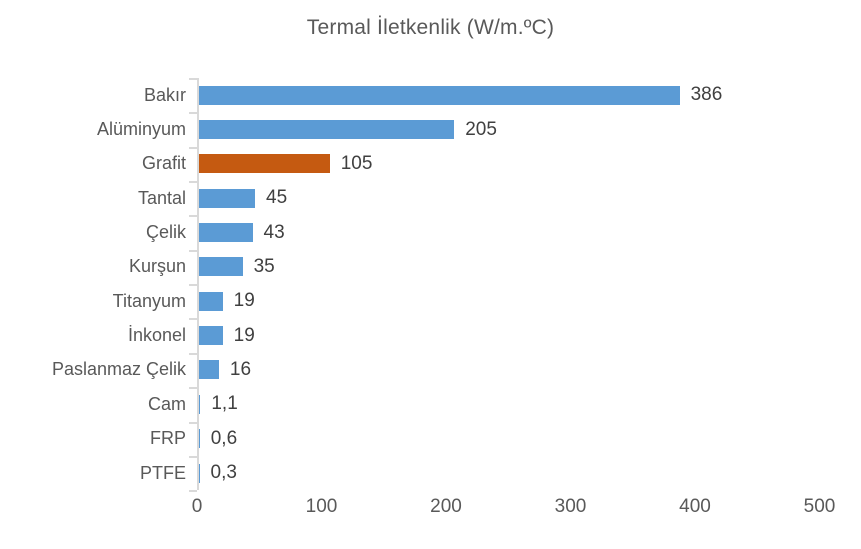  What do you see at coordinates (224, 404) in the screenshot?
I see `value-label: 1,1` at bounding box center [224, 404].